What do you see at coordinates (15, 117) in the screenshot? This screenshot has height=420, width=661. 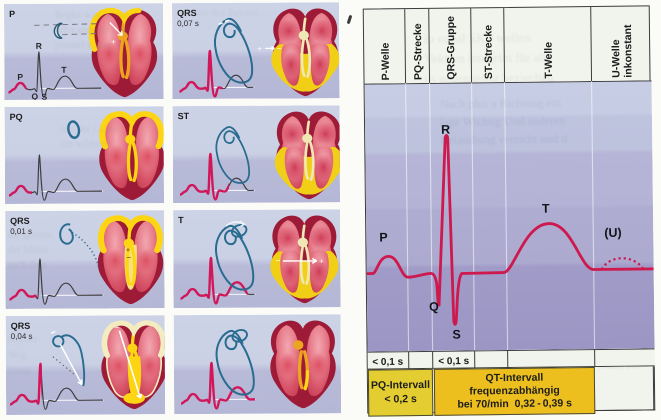 I see `svg-text: PQ` at bounding box center [15, 117].